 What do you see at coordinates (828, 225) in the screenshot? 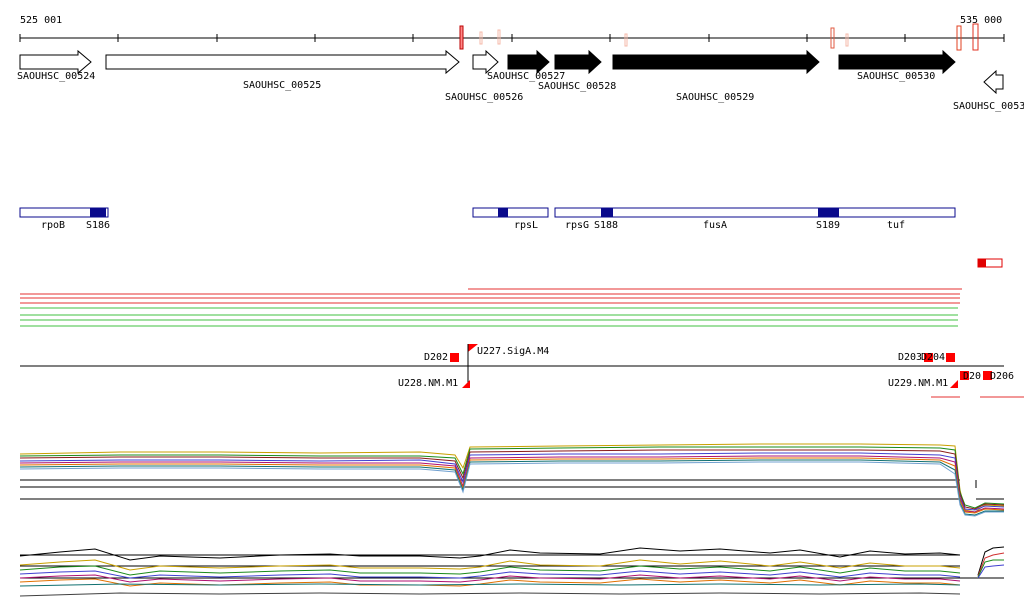
I see `feature-label-s189: S189` at bounding box center [828, 225].